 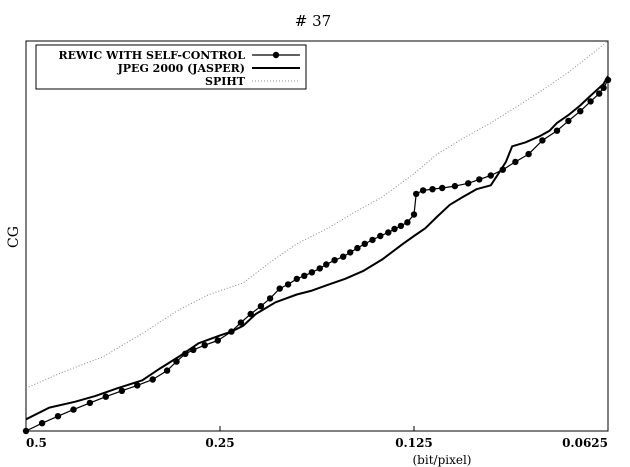 What do you see at coordinates (313, 21) in the screenshot?
I see `chart-title: # 37` at bounding box center [313, 21].